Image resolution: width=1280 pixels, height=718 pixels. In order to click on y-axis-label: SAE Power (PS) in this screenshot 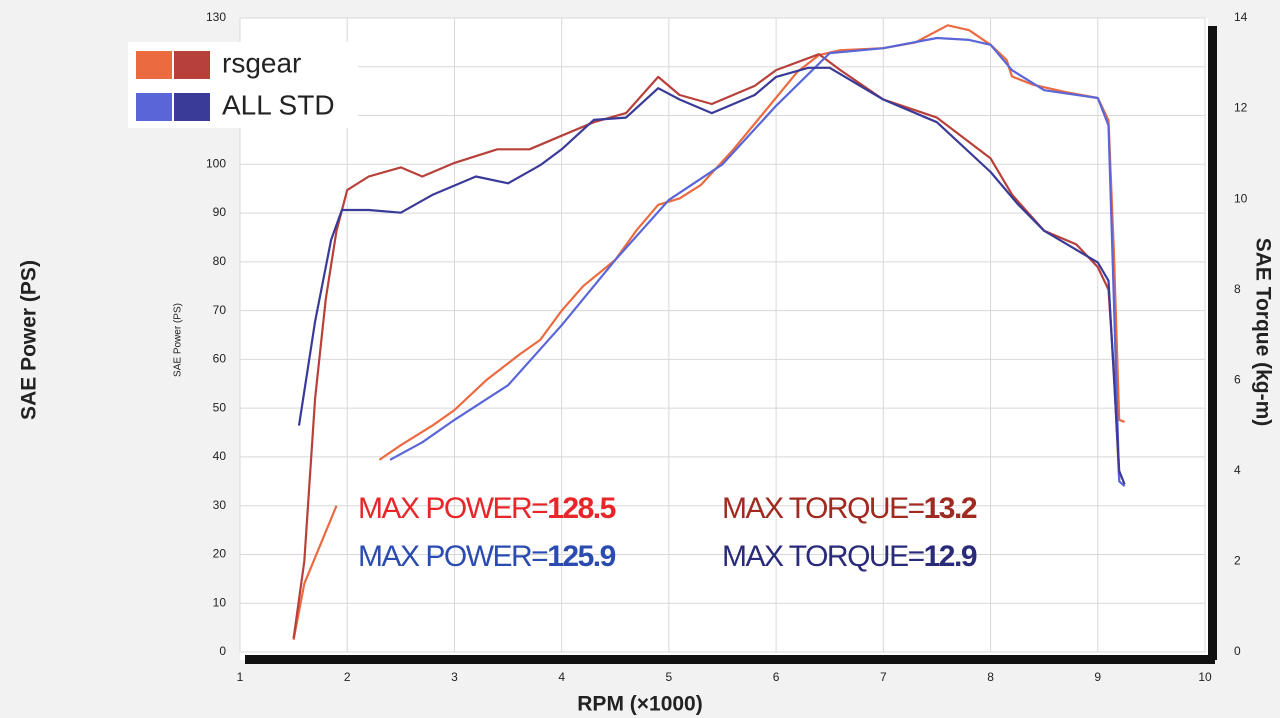, I will do `click(29, 340)`.